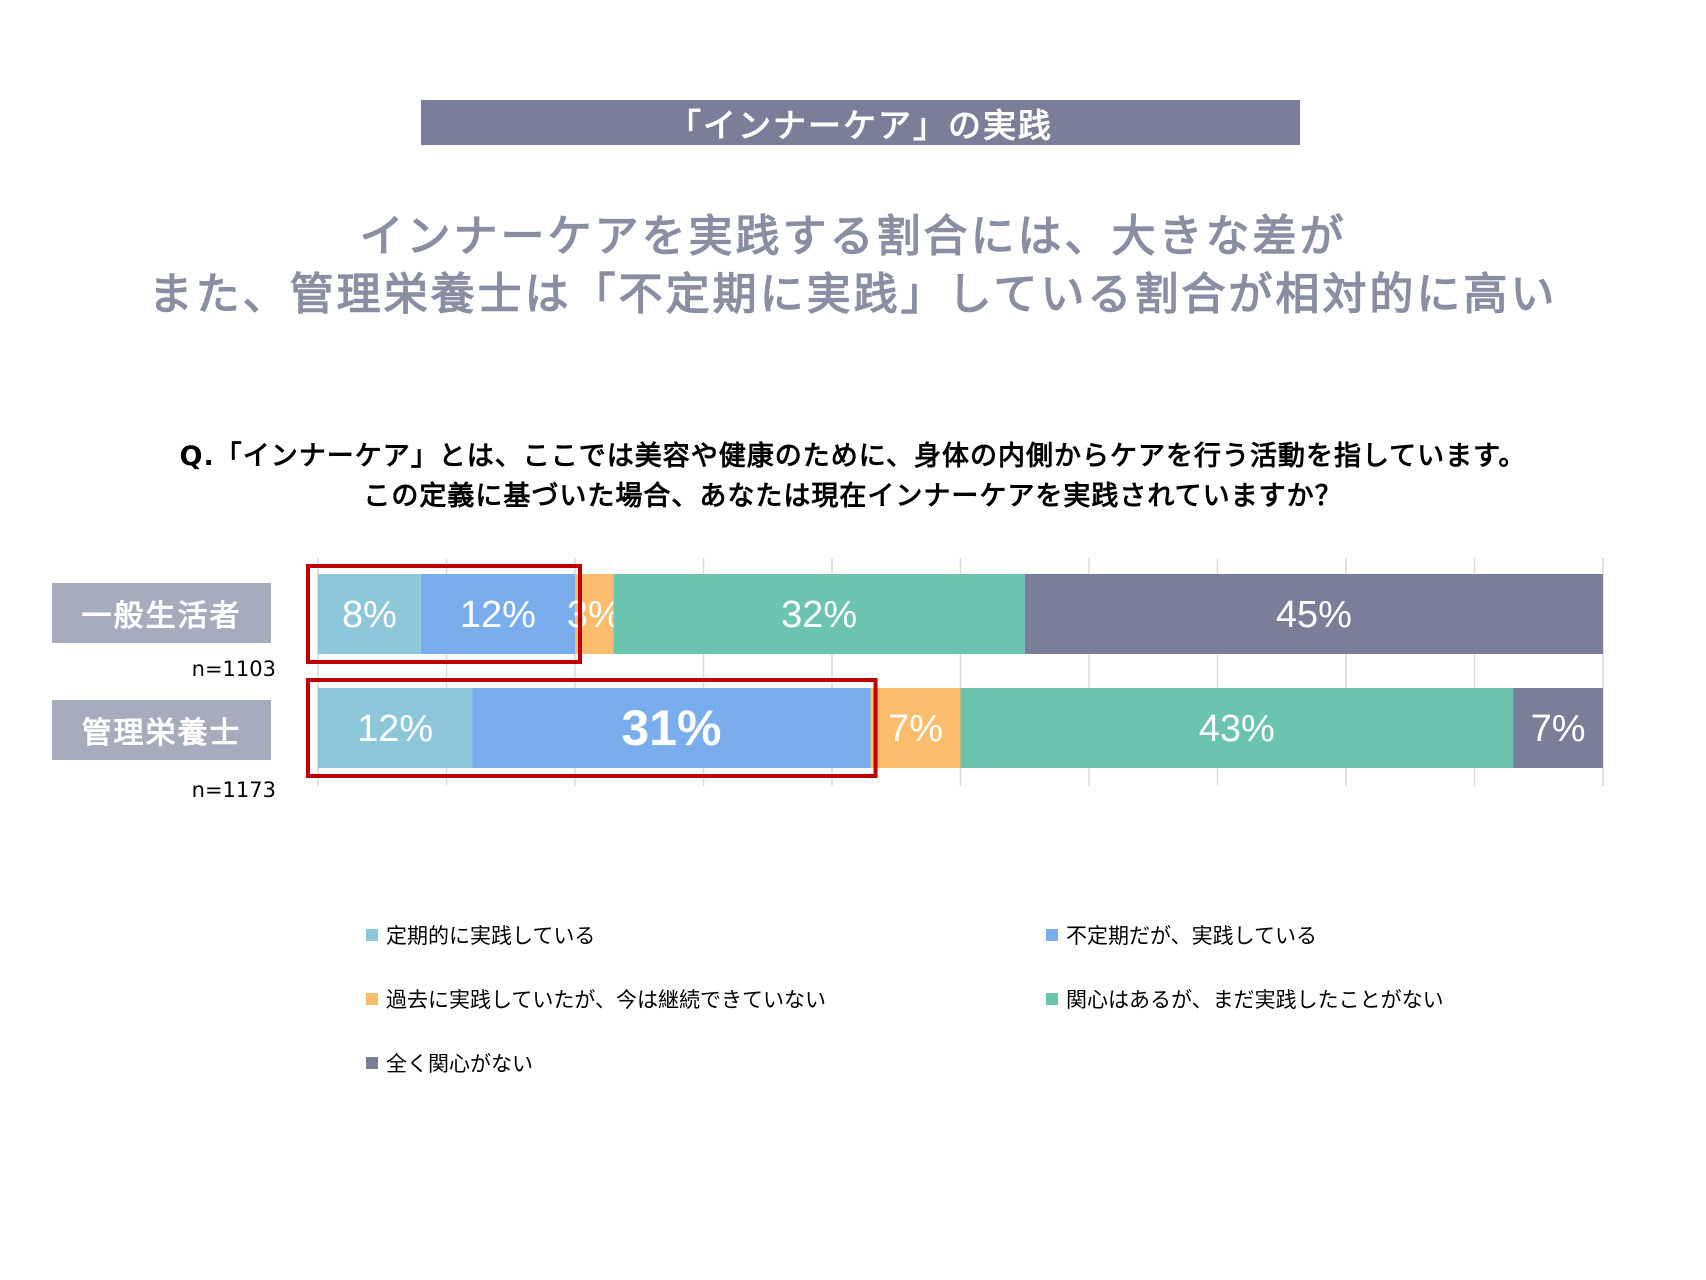 The image size is (1706, 1280). What do you see at coordinates (1191, 936) in the screenshot?
I see `legend-label: 不定期だが、実践している` at bounding box center [1191, 936].